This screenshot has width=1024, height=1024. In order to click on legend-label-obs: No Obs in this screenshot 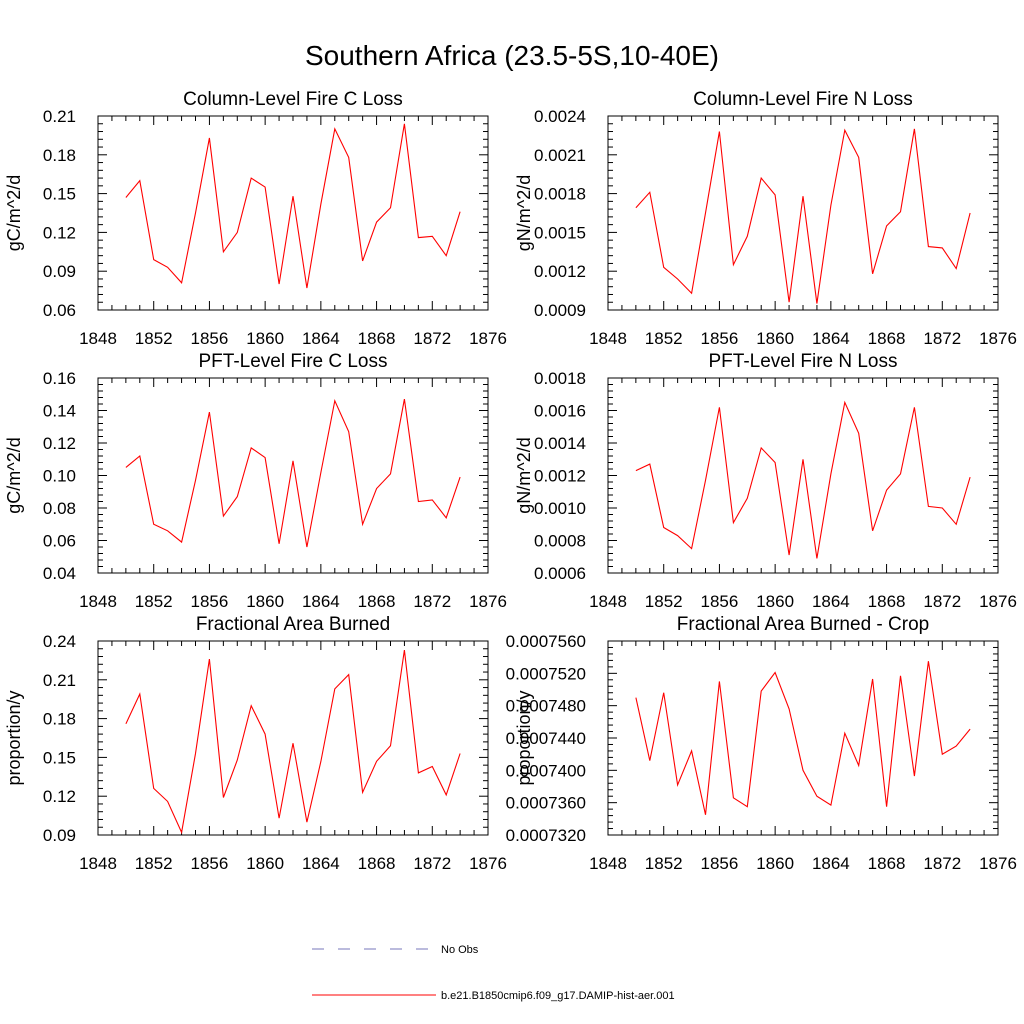, I will do `click(460, 950)`.